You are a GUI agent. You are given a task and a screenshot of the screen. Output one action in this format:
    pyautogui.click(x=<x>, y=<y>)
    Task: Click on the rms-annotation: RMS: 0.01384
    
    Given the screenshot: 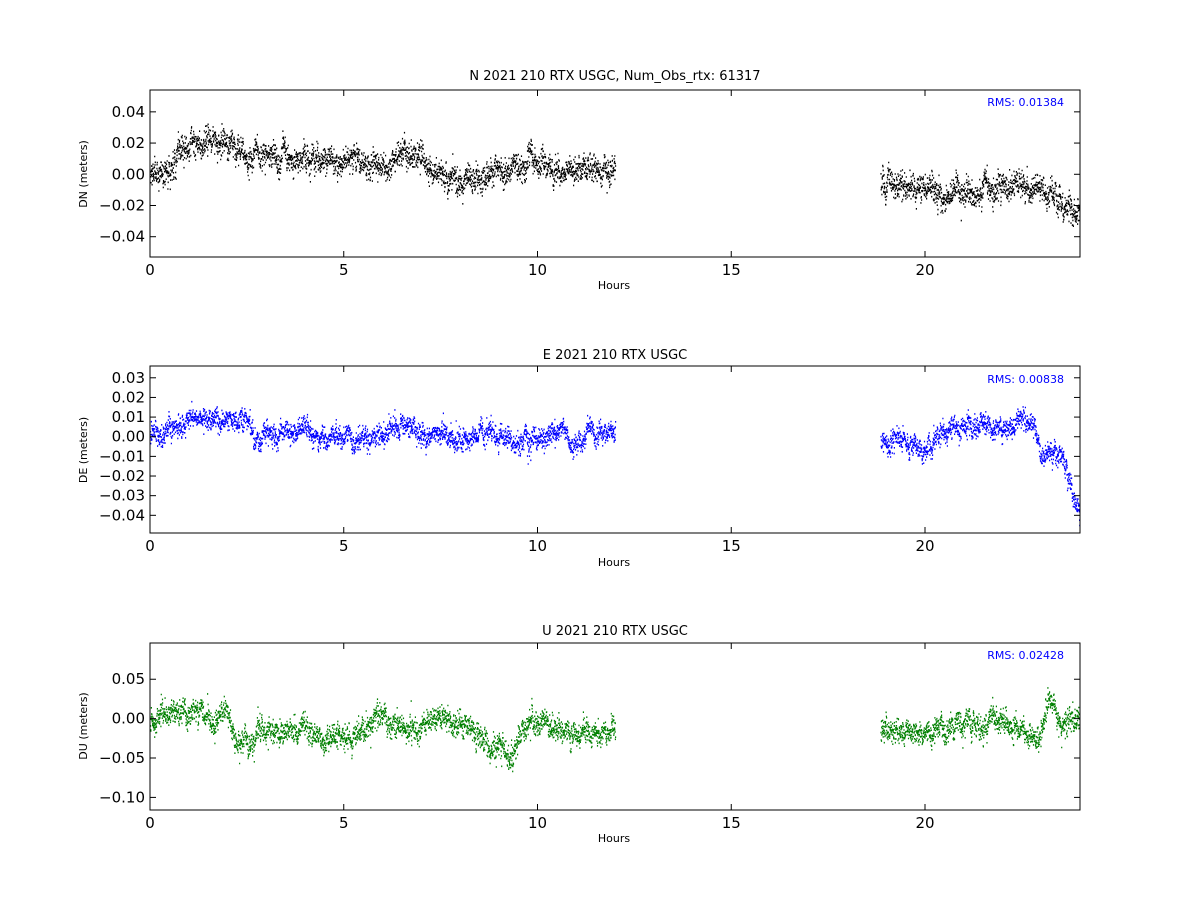 What is the action you would take?
    pyautogui.click(x=1025, y=102)
    